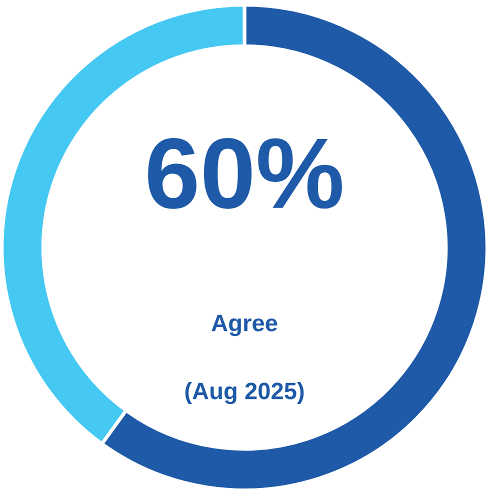 The height and width of the screenshot is (495, 489). I want to click on text: 60%, so click(245, 173).